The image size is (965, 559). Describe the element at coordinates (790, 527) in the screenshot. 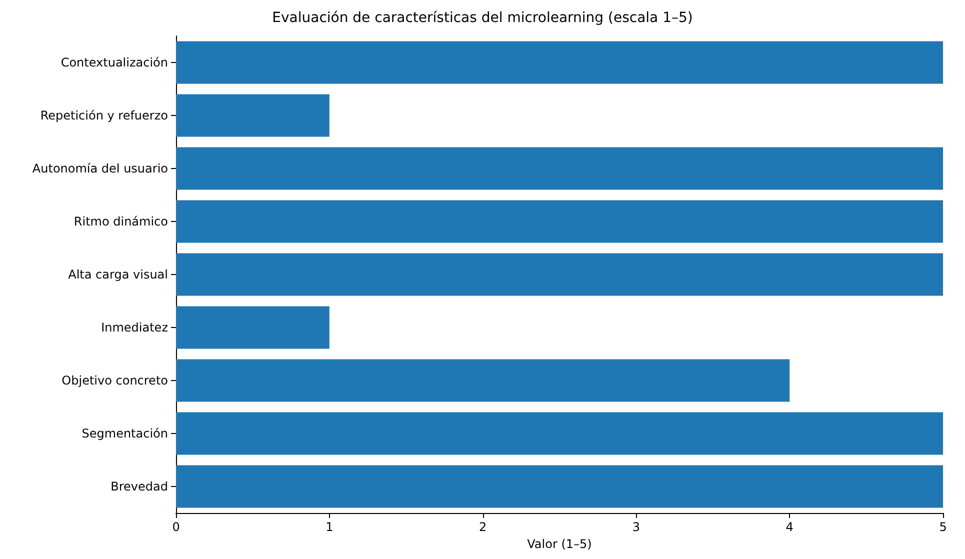

I see `x-tick-label: 4` at that location.